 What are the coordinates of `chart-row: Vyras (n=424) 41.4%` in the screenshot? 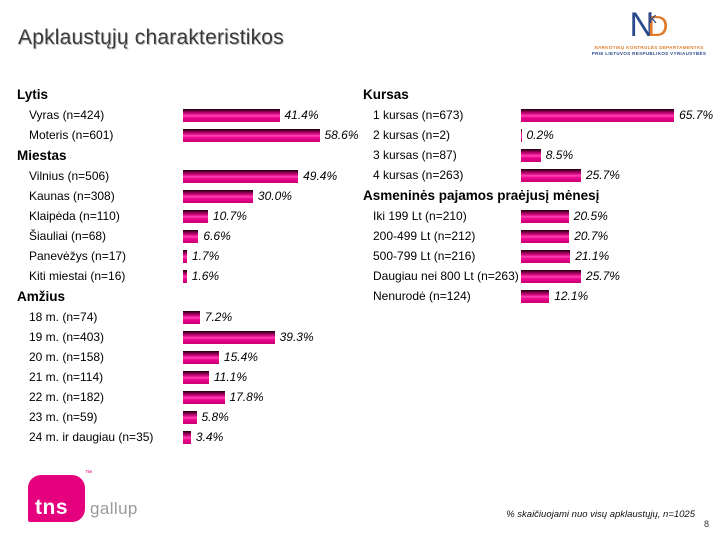 It's located at (190, 115).